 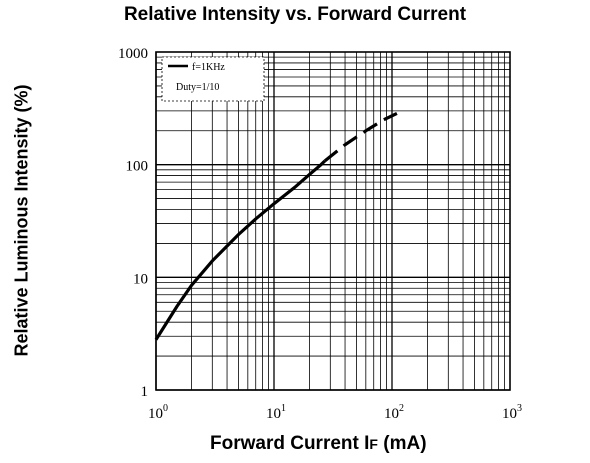 What do you see at coordinates (360, 137) in the screenshot?
I see `series-line-dashed` at bounding box center [360, 137].